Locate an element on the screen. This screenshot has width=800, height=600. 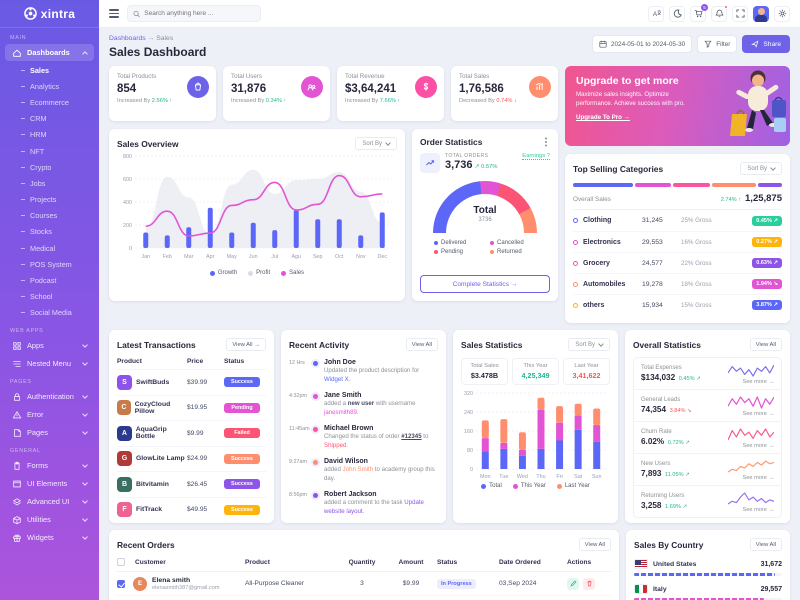
dark-mode-button is located at coordinates (677, 13).